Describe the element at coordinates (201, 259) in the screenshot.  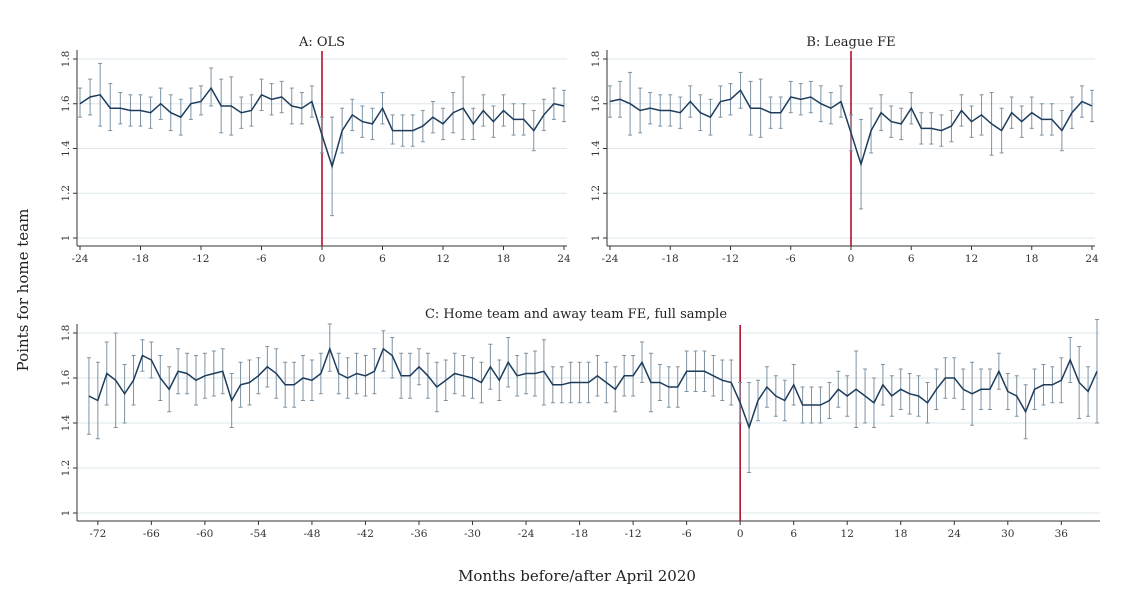
I see `panel-a-x-tick-label: -12` at that location.